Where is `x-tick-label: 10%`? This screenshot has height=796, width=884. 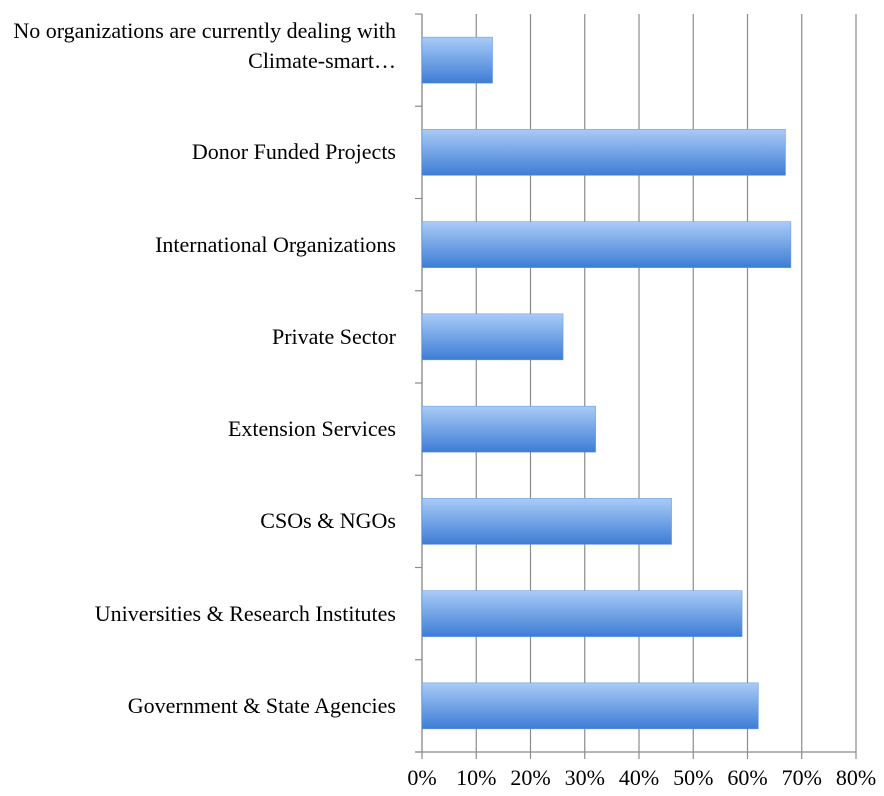 x-tick-label: 10% is located at coordinates (476, 777).